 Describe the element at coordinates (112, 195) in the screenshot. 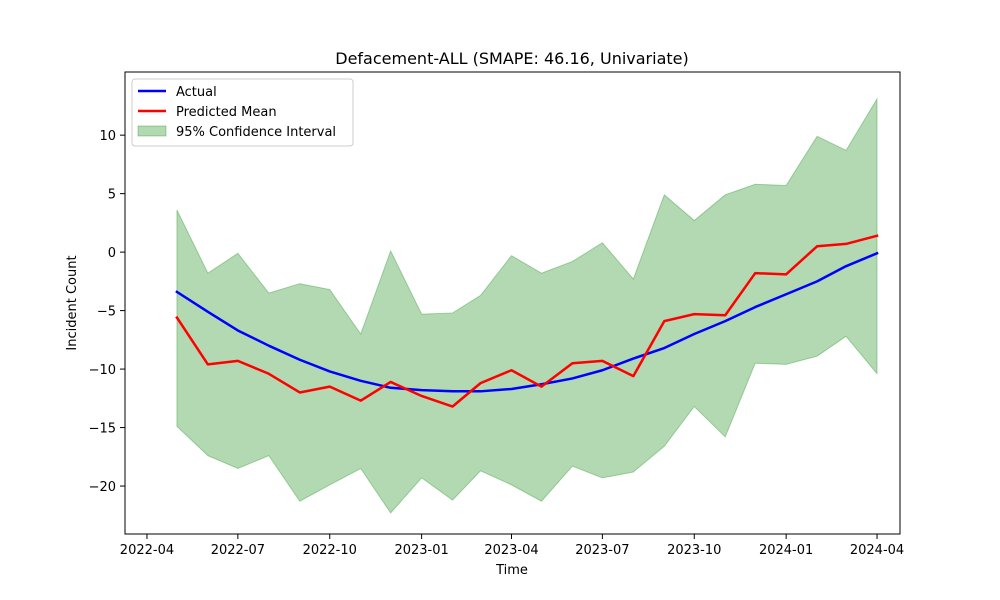

I see `y-tick-label: 5` at that location.